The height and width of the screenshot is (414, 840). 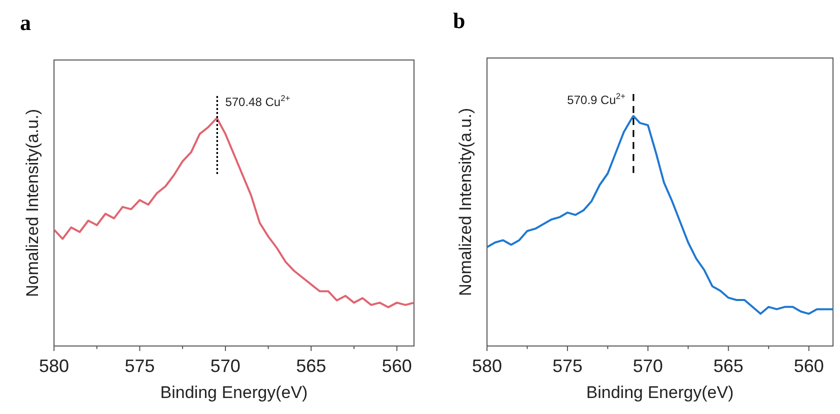 What do you see at coordinates (25, 22) in the screenshot?
I see `chart-title: a` at bounding box center [25, 22].